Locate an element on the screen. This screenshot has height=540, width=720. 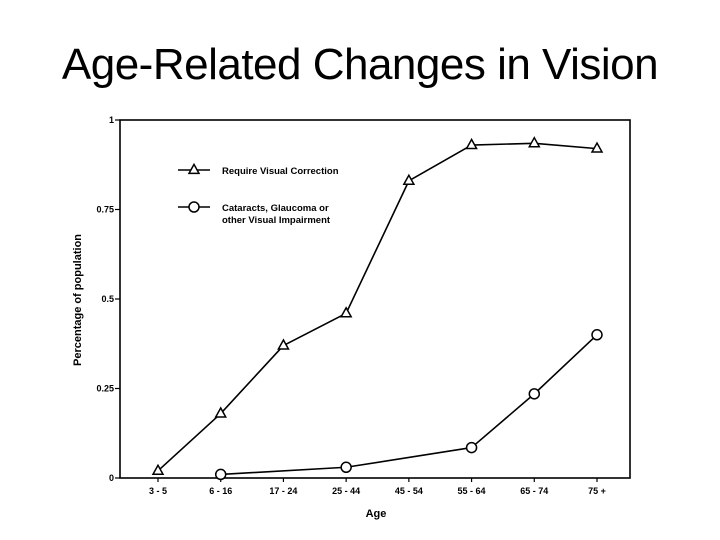
legend-label: Require Visual Correction is located at coordinates (280, 171).